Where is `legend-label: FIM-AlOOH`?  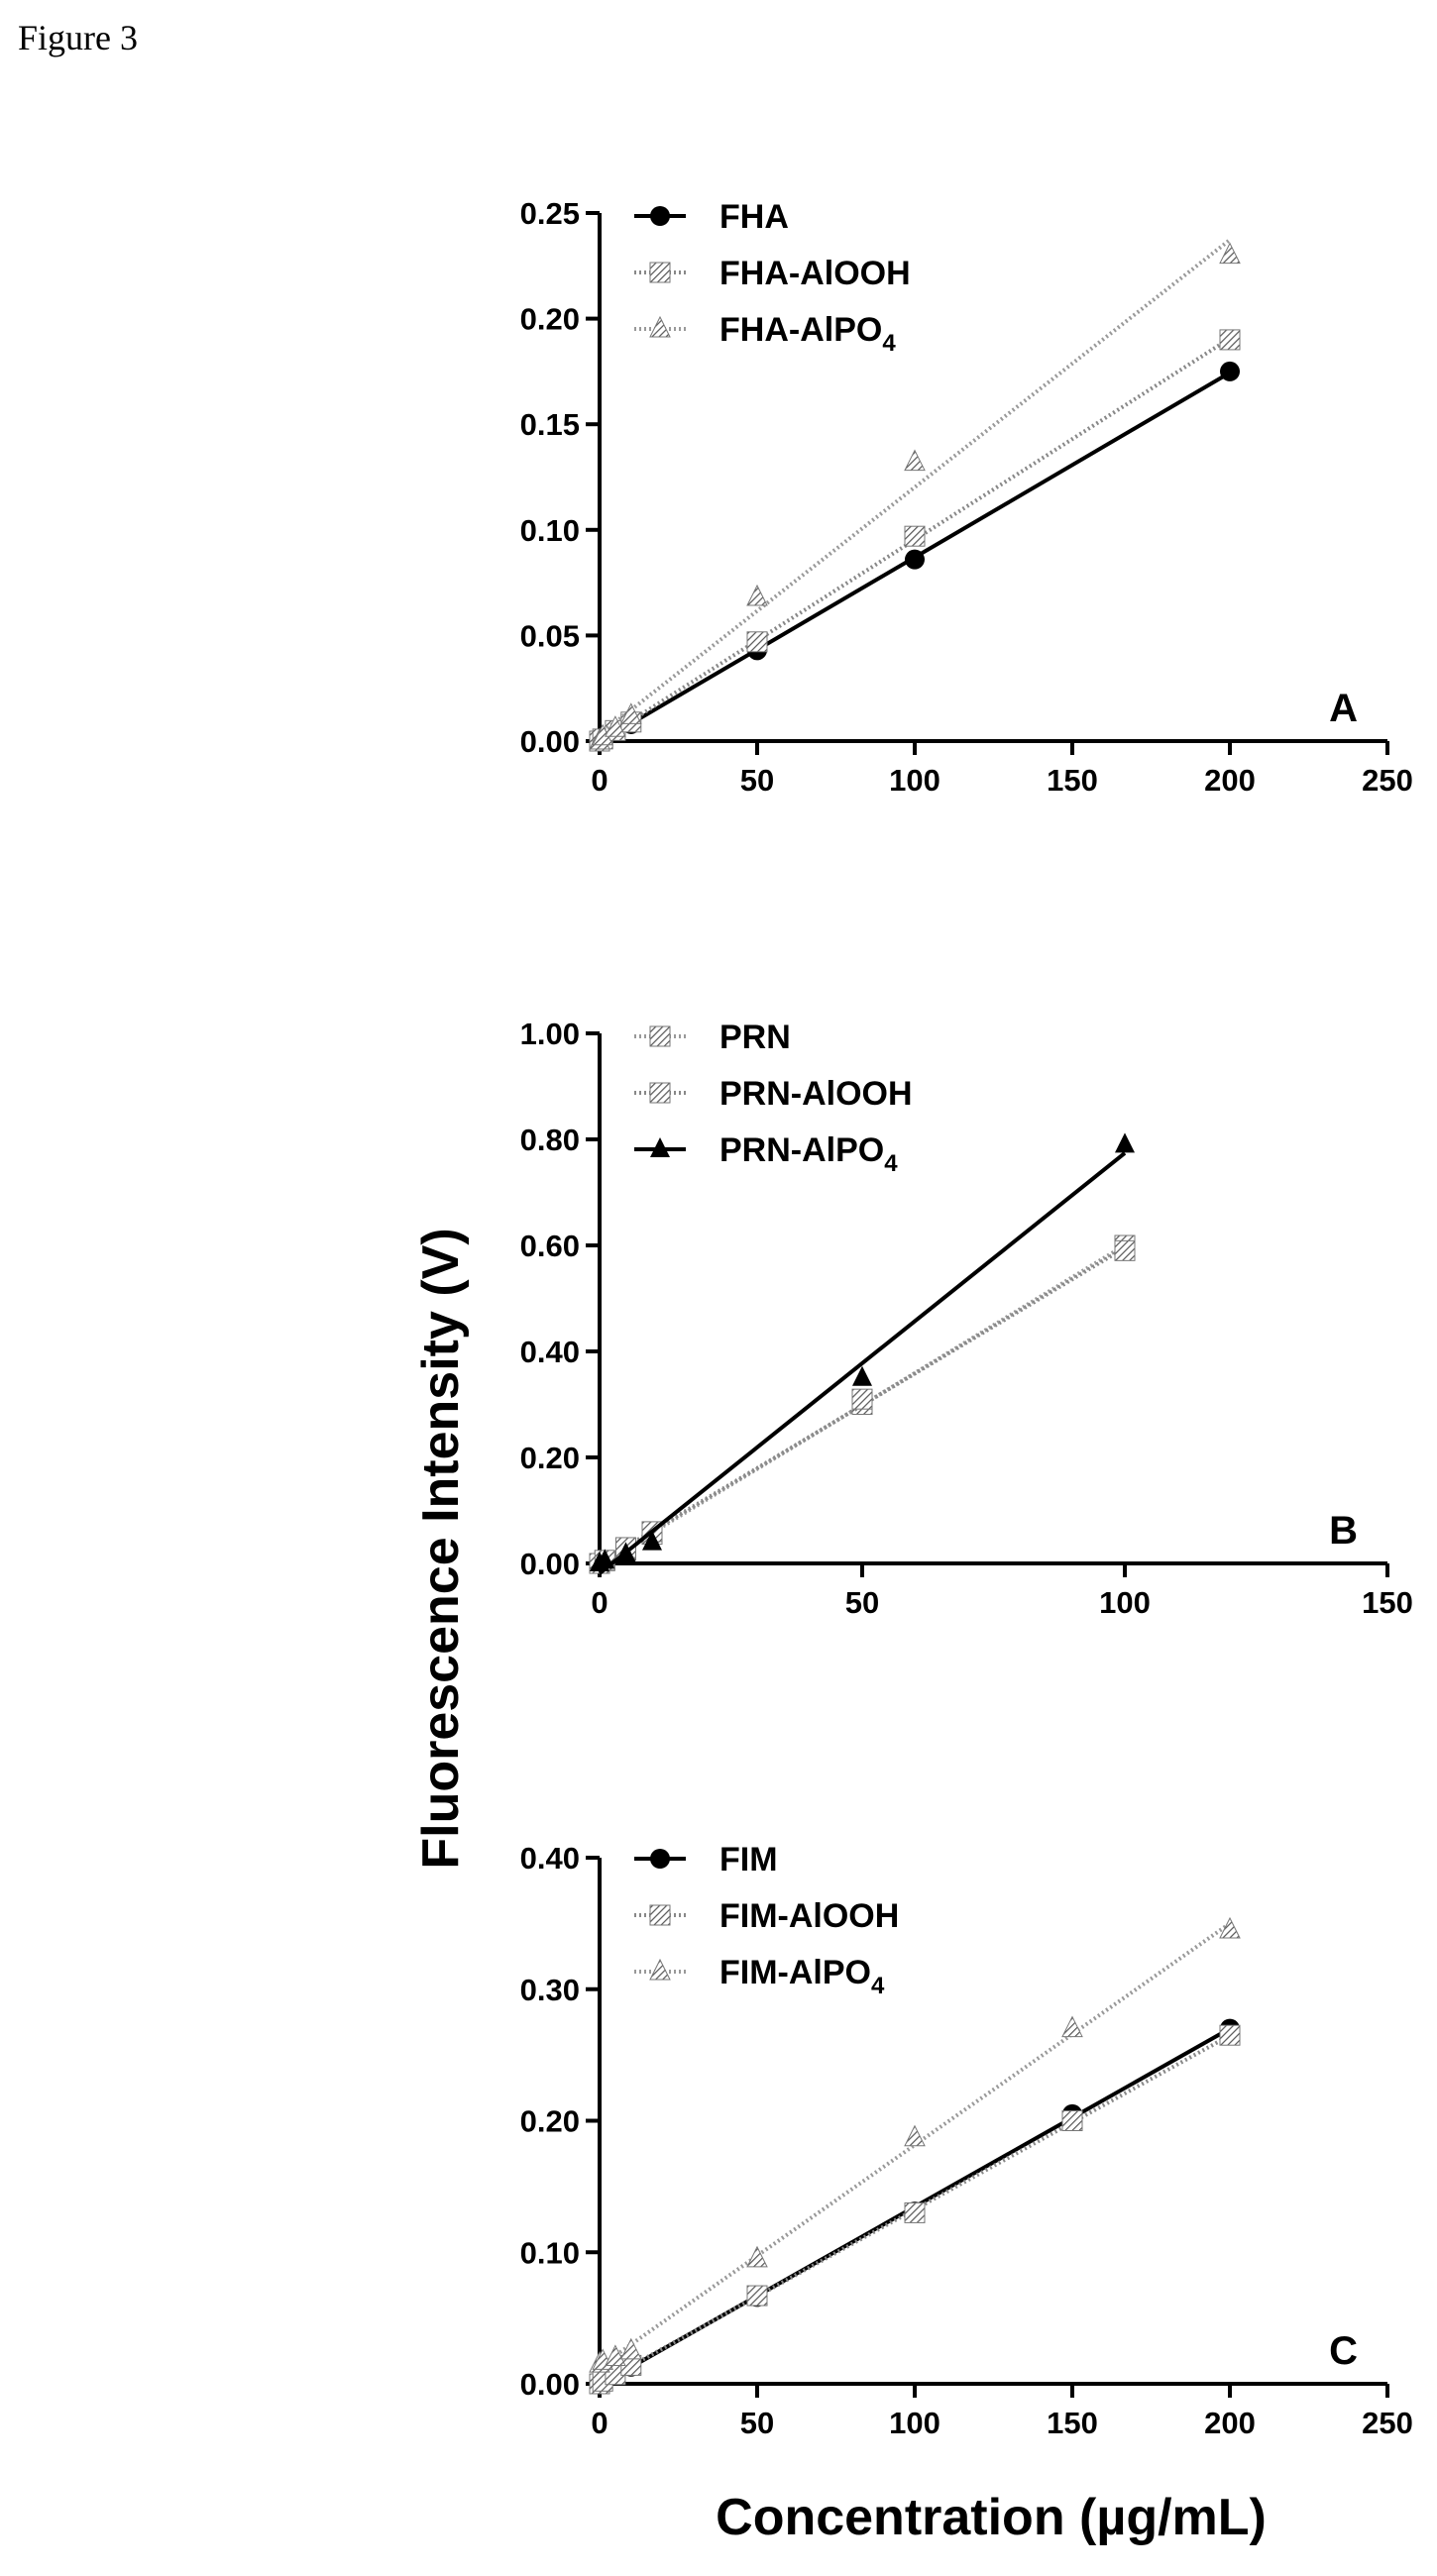 legend-label: FIM-AlOOH is located at coordinates (809, 1916).